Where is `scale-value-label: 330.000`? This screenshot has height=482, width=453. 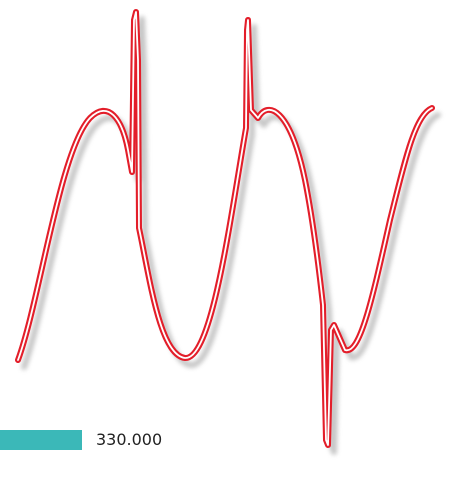 scale-value-label: 330.000 is located at coordinates (129, 439).